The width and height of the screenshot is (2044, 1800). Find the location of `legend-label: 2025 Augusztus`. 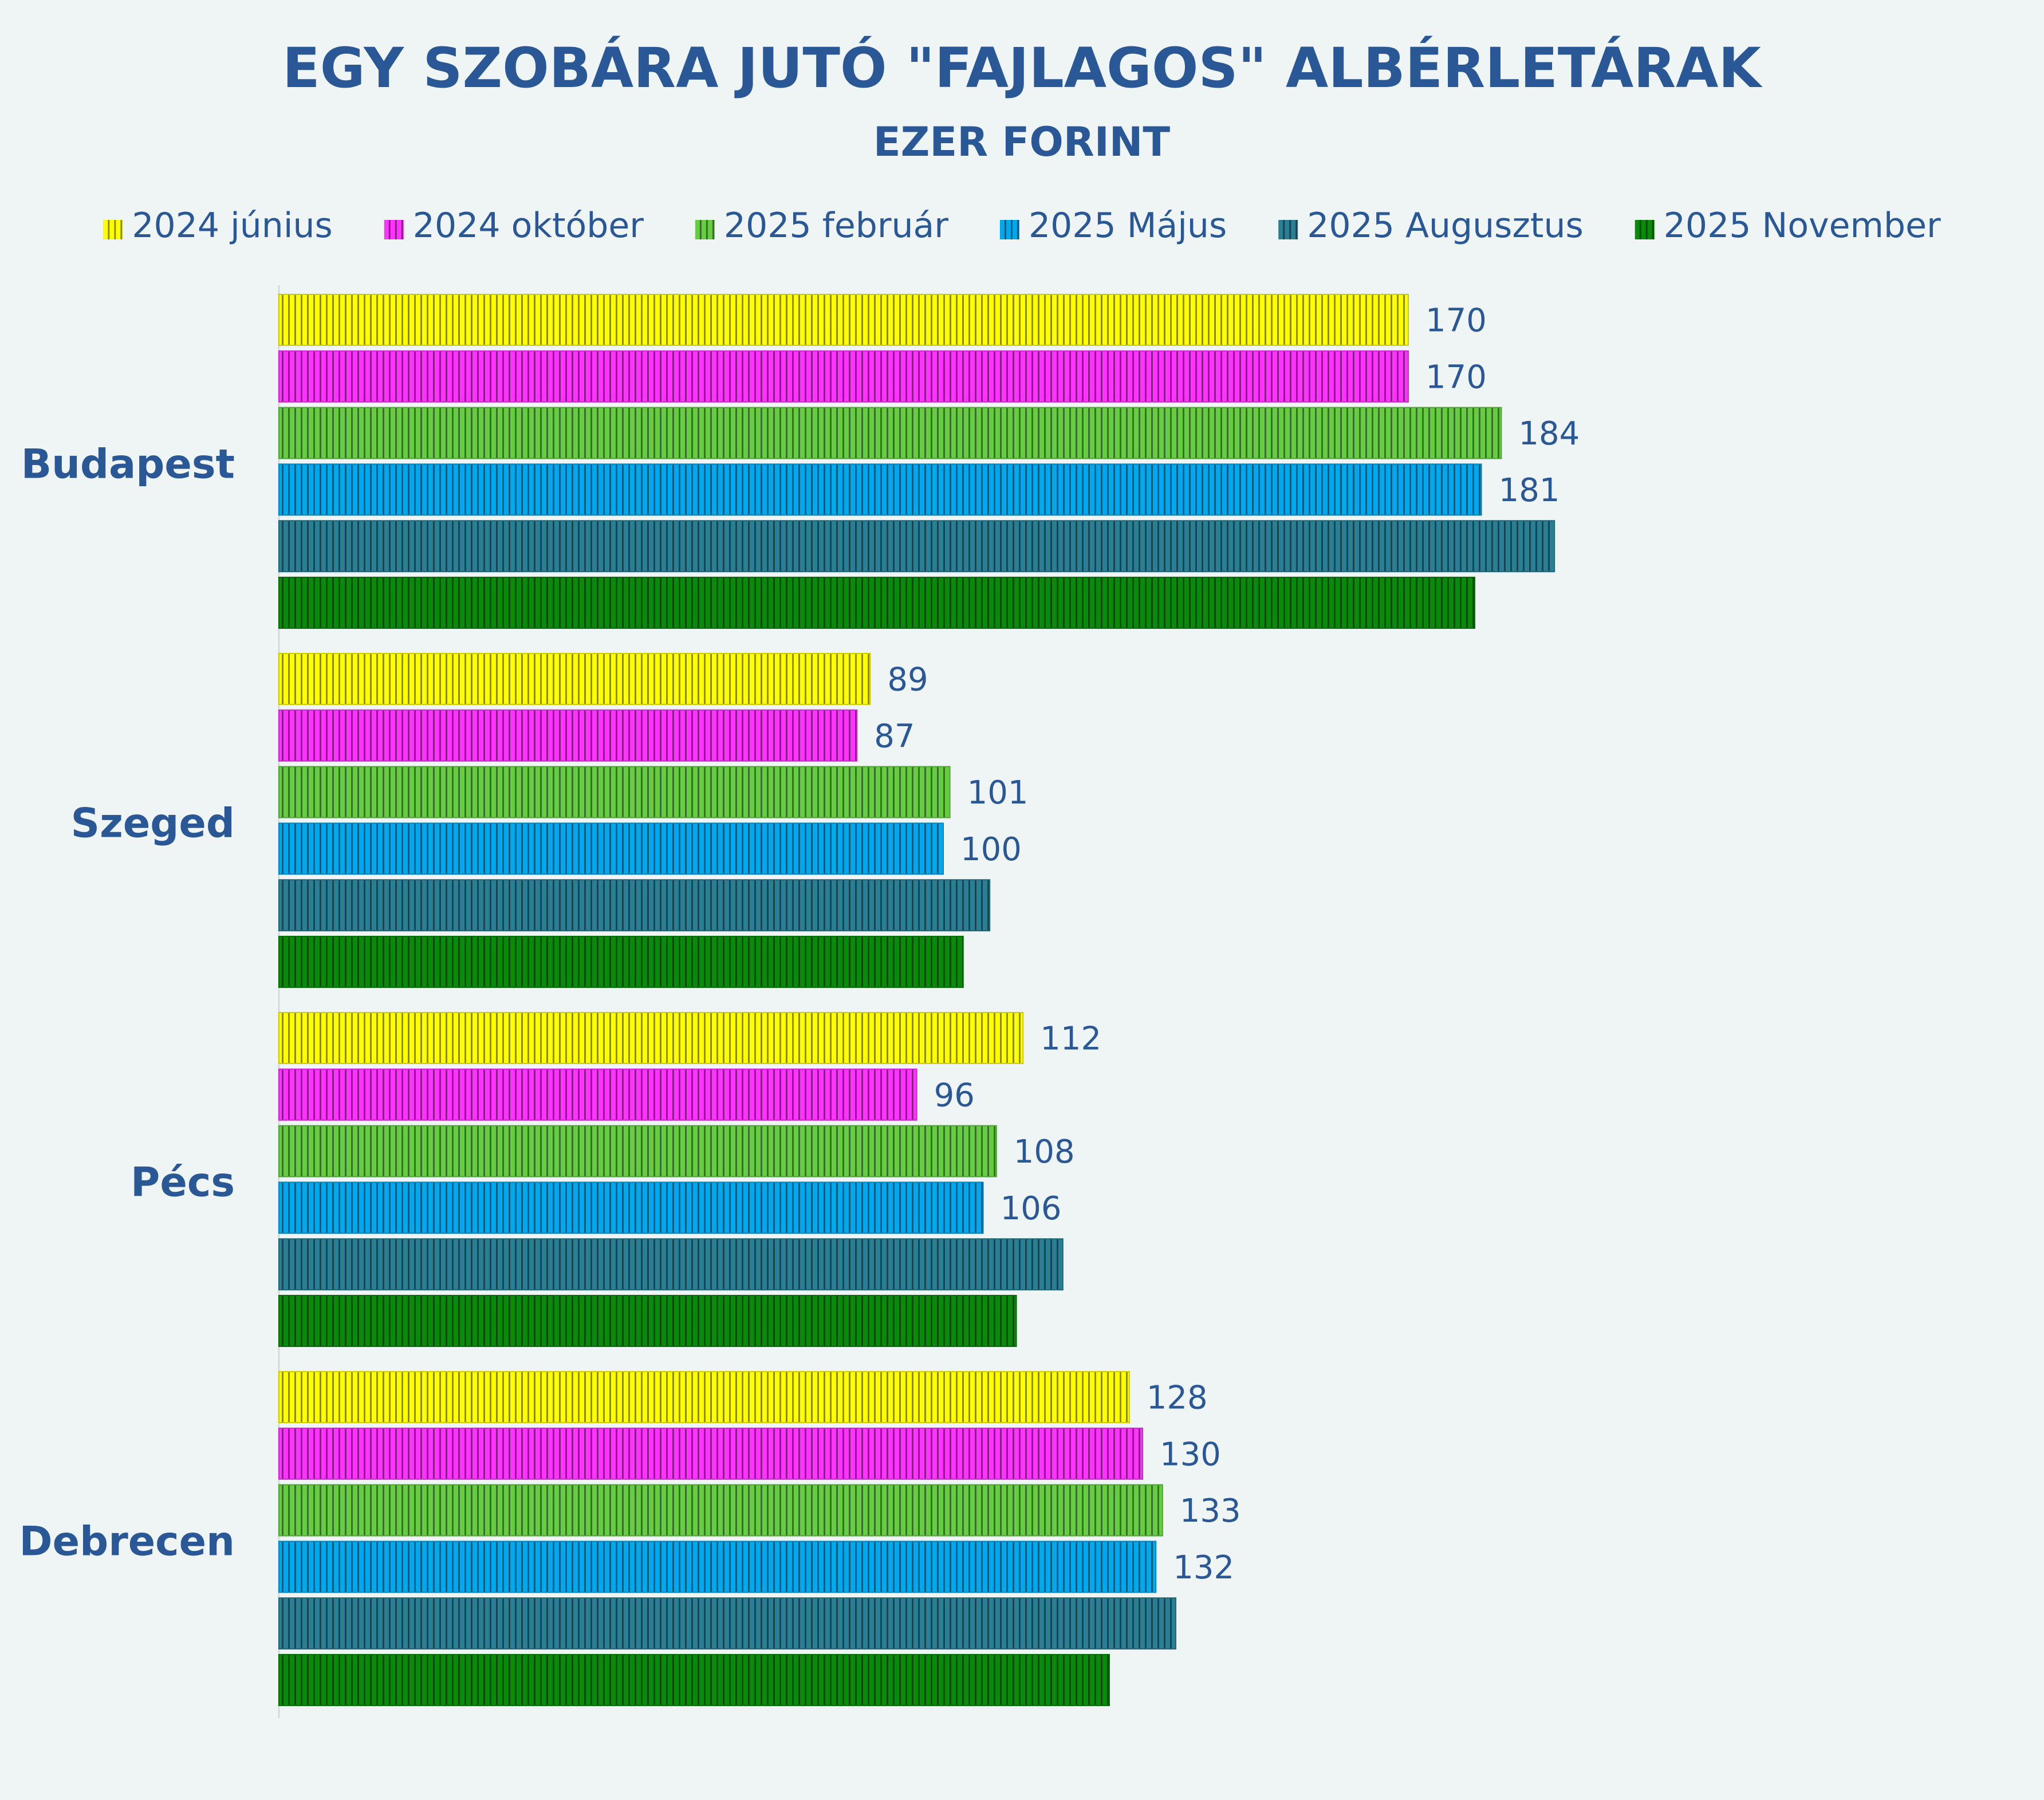

legend-label: 2025 Augusztus is located at coordinates (1445, 226).